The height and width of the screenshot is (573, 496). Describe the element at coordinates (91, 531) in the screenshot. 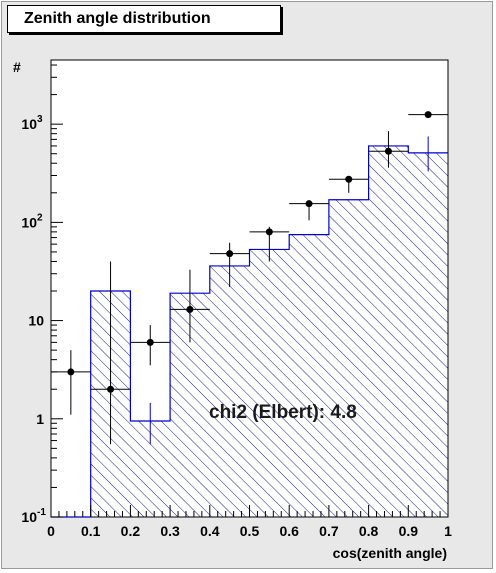

I see `x-tick-label: 0.1` at that location.